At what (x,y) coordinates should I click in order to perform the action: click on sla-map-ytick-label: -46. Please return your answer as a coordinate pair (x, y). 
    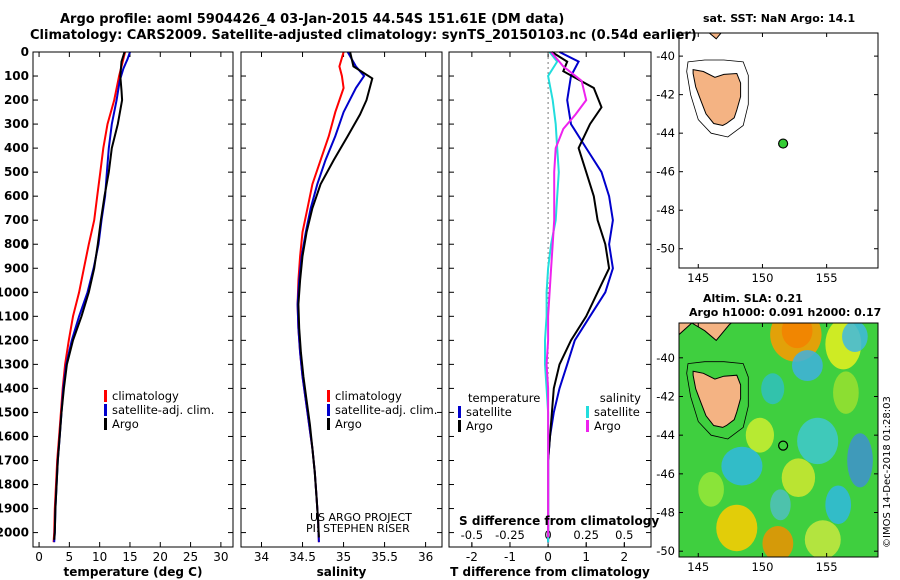
    Looking at the image, I should click on (665, 474).